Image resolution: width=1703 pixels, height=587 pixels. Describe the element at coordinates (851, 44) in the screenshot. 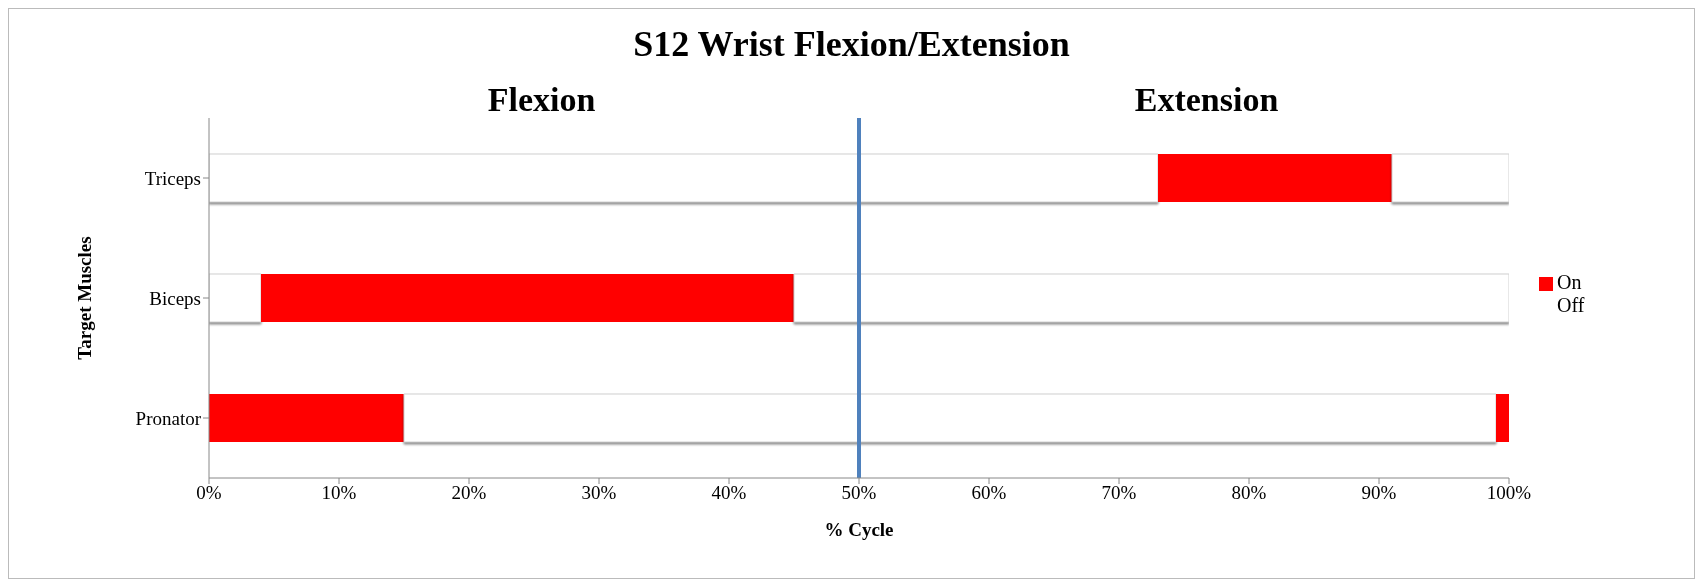

I see `chart-title: S12 Wrist Flexion/Extension` at that location.